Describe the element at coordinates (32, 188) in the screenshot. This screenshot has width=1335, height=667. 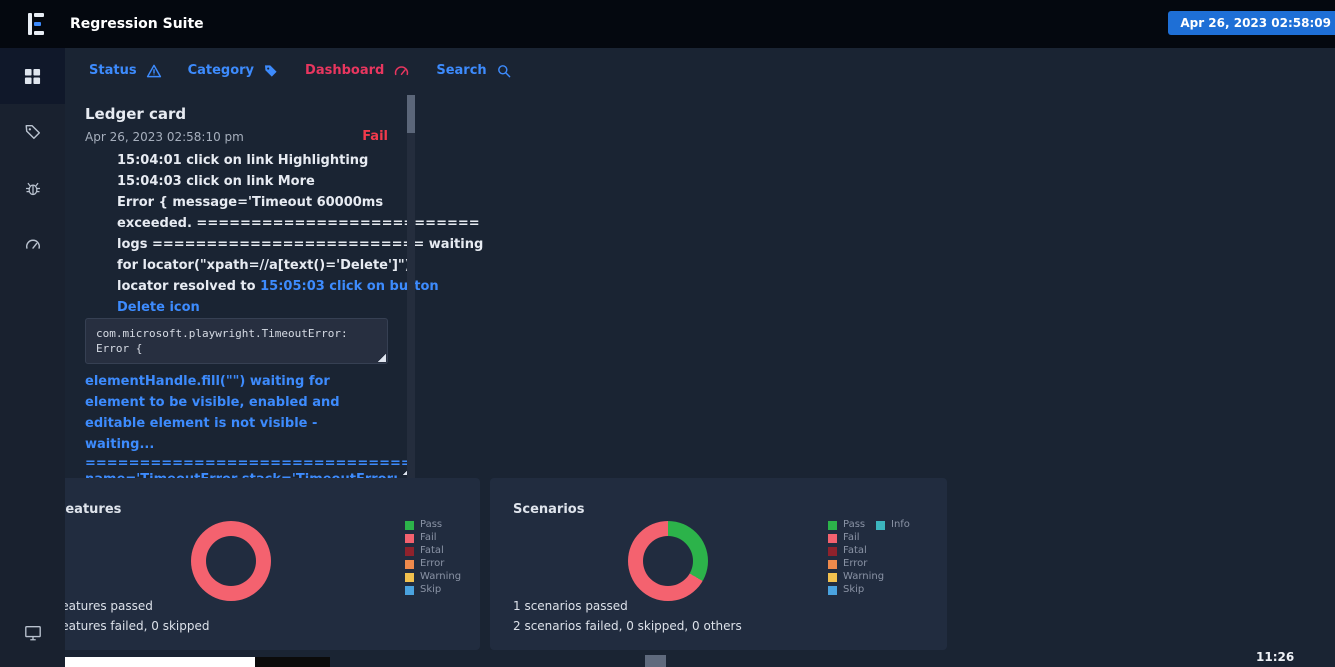
I see `sidebar-item-defects` at that location.